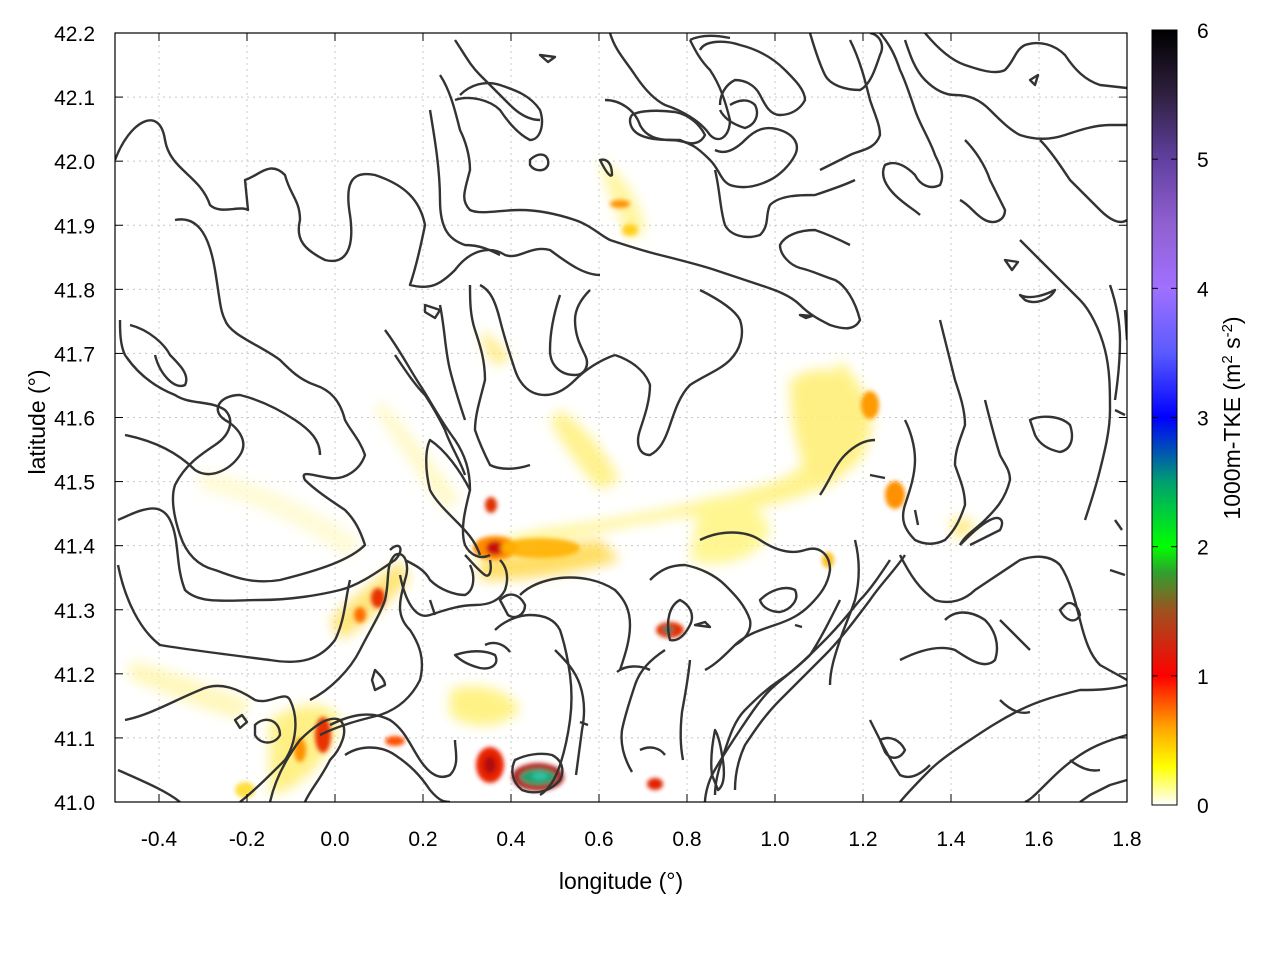 The height and width of the screenshot is (965, 1280). Describe the element at coordinates (74, 547) in the screenshot. I see `y-tick-label: 41.4` at that location.